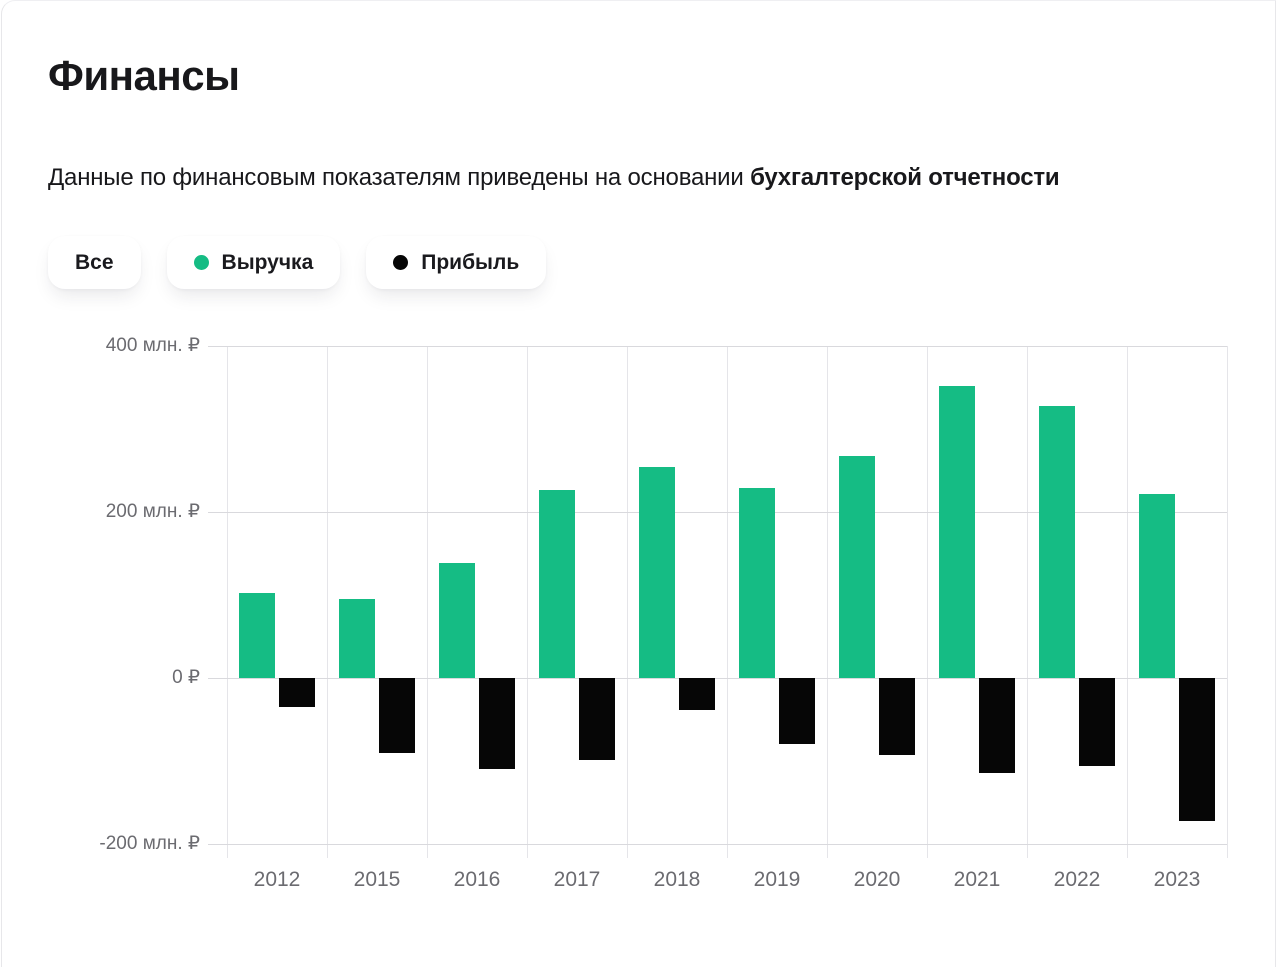 The width and height of the screenshot is (1280, 967). Describe the element at coordinates (977, 879) in the screenshot. I see `x-tick-label-2021: 2021` at that location.